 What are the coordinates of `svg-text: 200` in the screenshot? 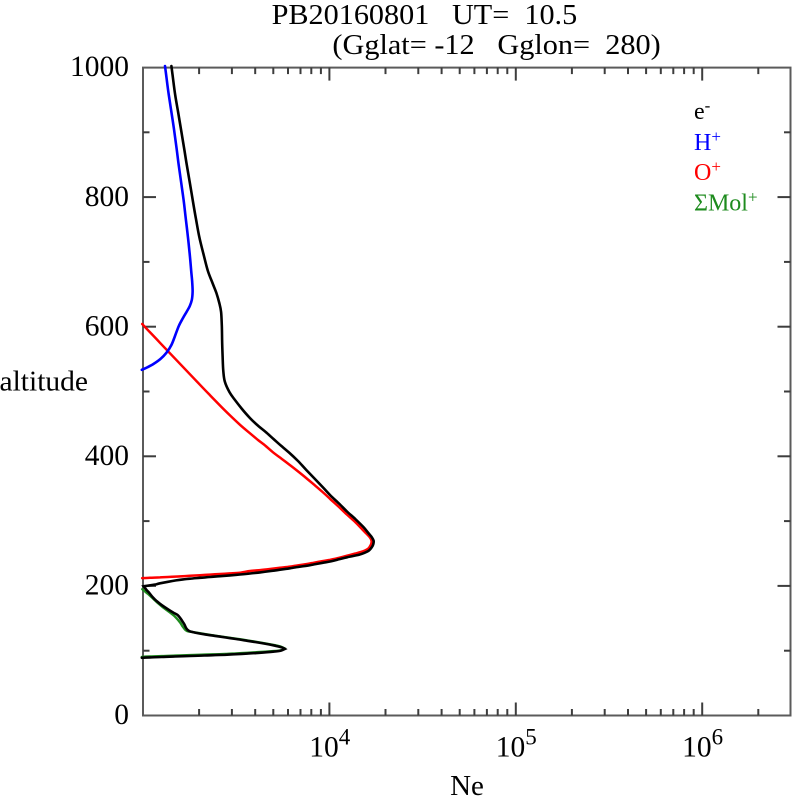 It's located at (107, 586).